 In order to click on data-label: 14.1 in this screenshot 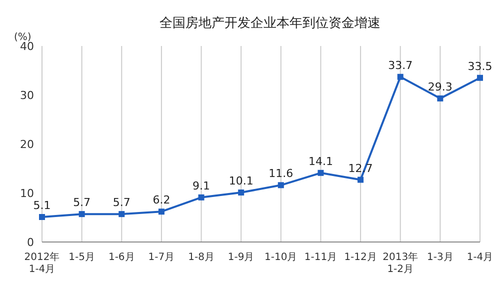, I will do `click(320, 161)`.